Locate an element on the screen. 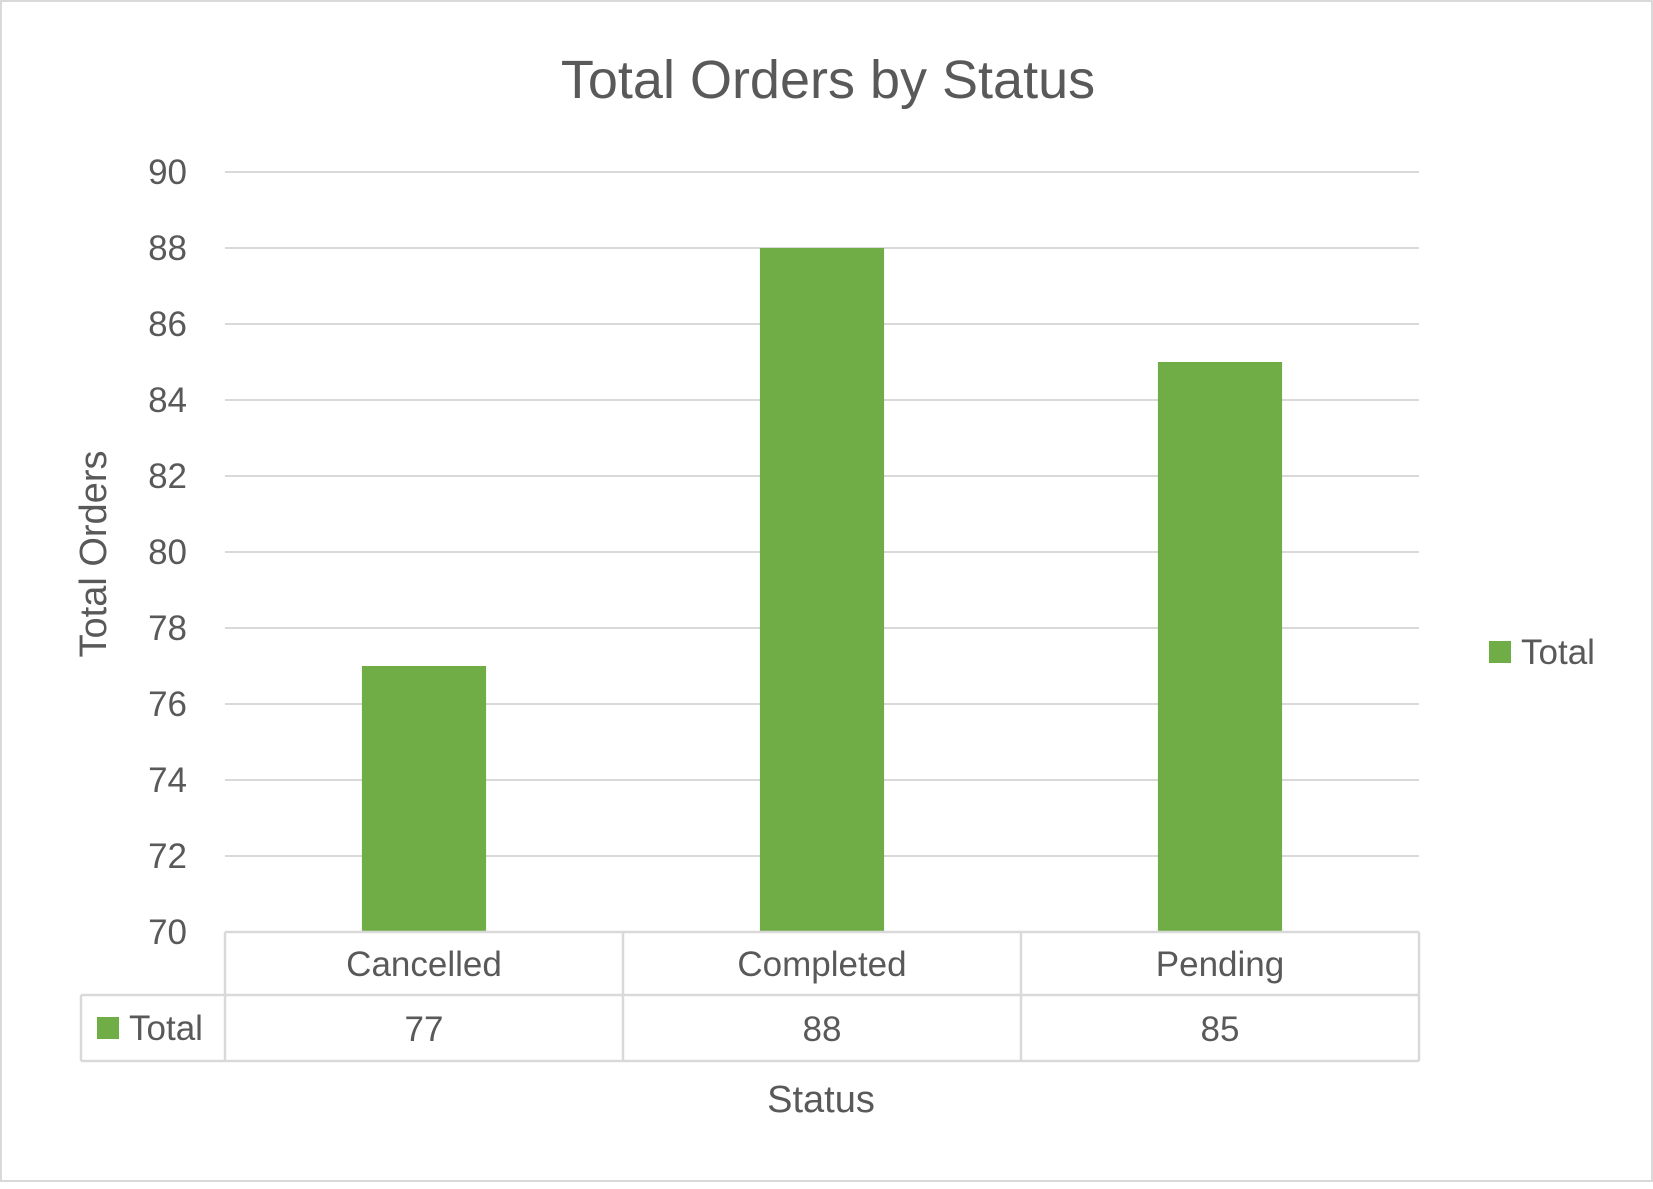 The image size is (1653, 1189). x-axis-title: Status is located at coordinates (821, 1100).